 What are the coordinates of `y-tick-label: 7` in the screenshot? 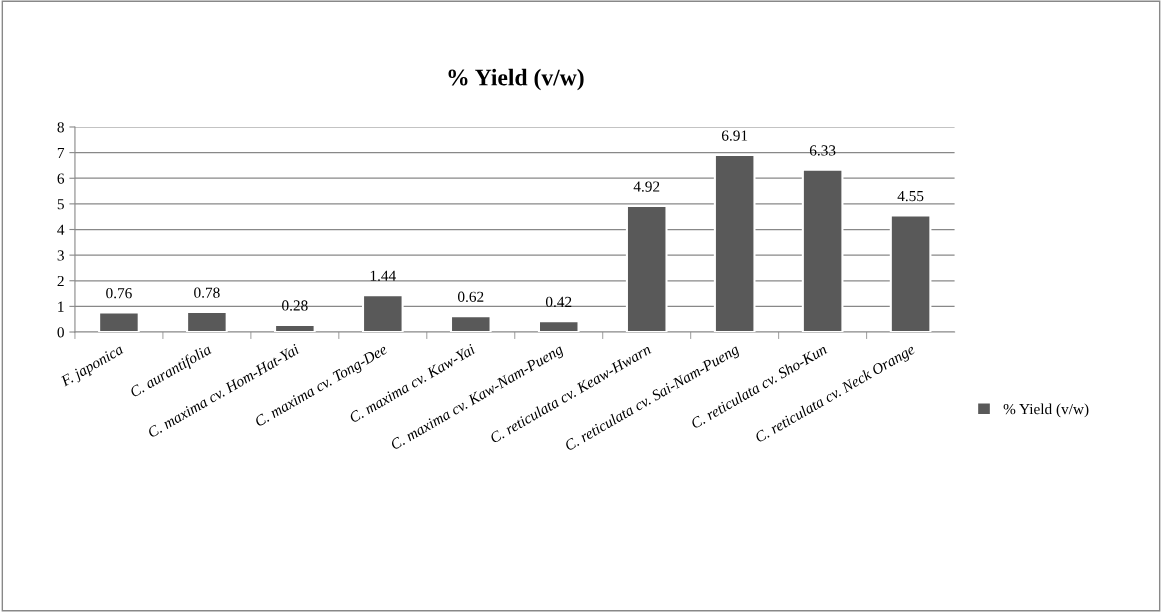 It's located at (61, 152).